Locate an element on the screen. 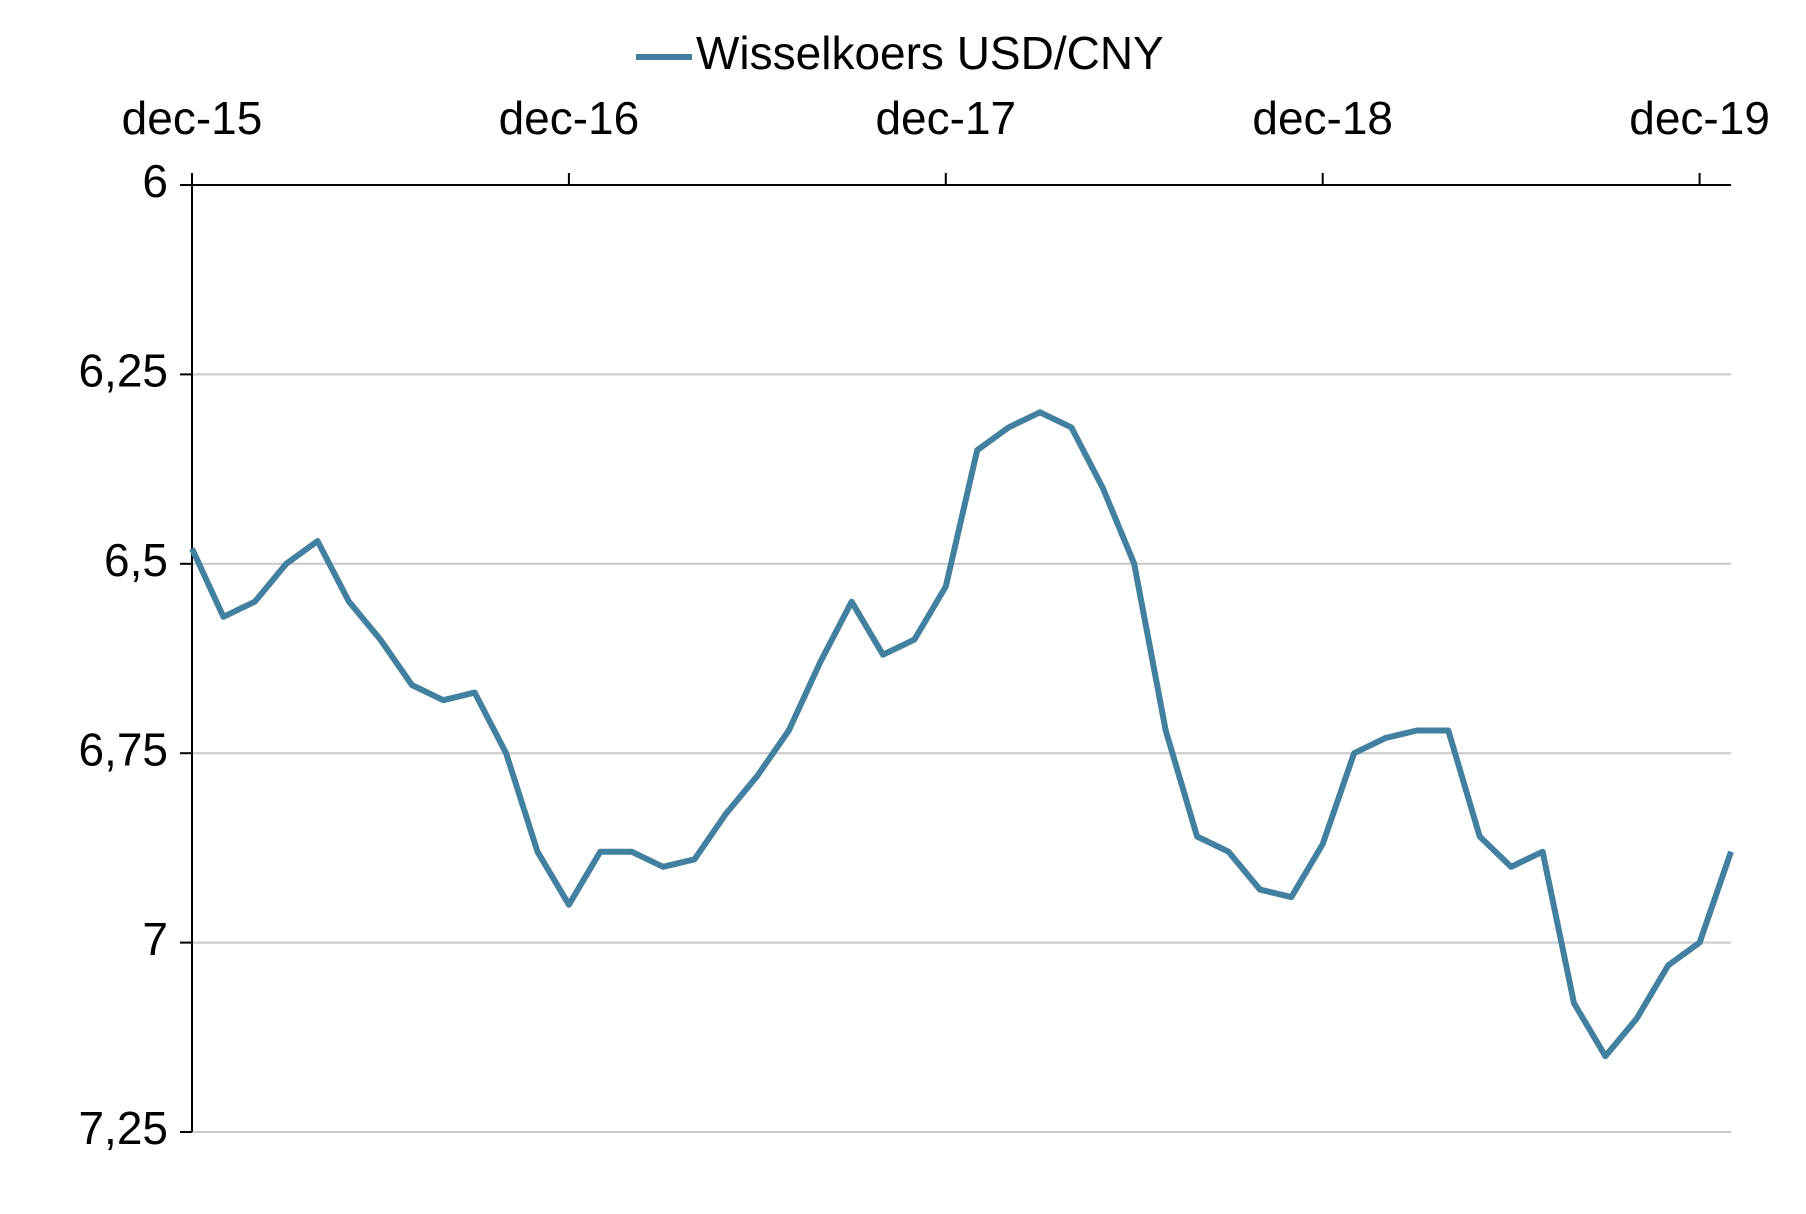  x-tick-label: dec-16 is located at coordinates (569, 118).